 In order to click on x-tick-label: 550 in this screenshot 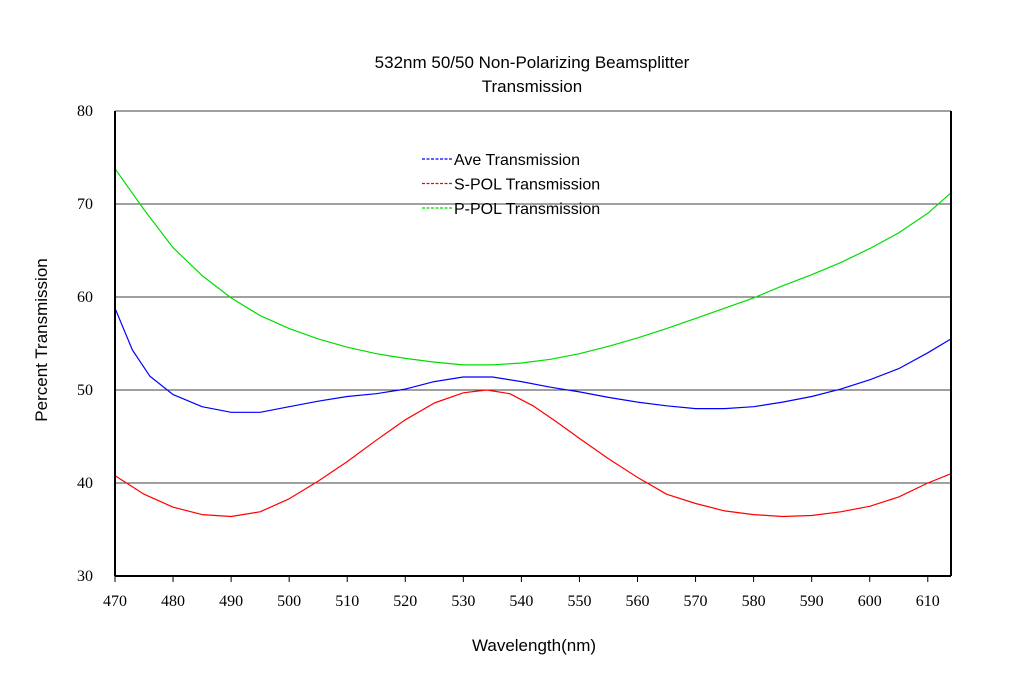, I will do `click(579, 601)`.